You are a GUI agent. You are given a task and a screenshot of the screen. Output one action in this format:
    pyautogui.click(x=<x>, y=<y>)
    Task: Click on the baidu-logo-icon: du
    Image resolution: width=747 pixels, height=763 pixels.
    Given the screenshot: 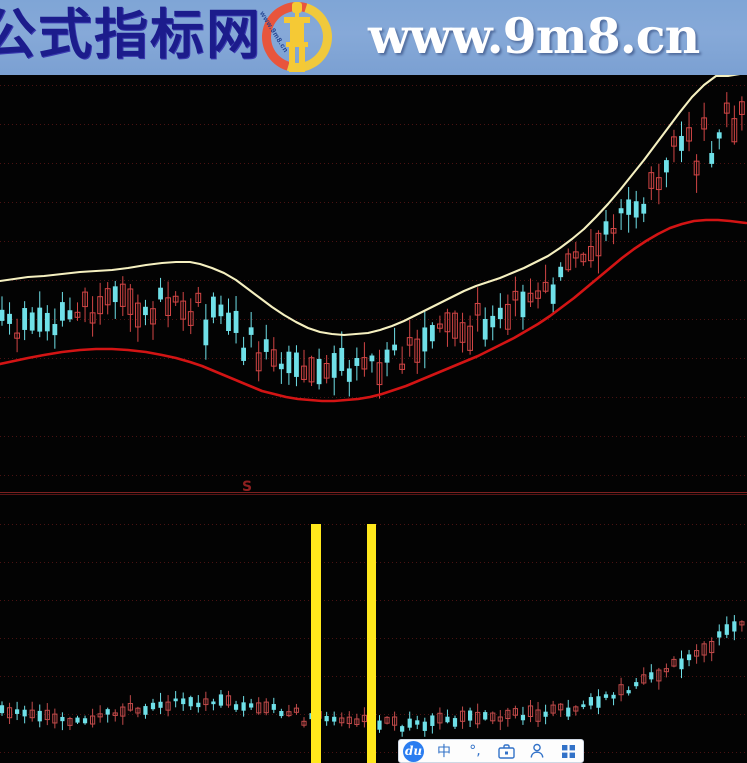 What is the action you would take?
    pyautogui.click(x=413, y=751)
    